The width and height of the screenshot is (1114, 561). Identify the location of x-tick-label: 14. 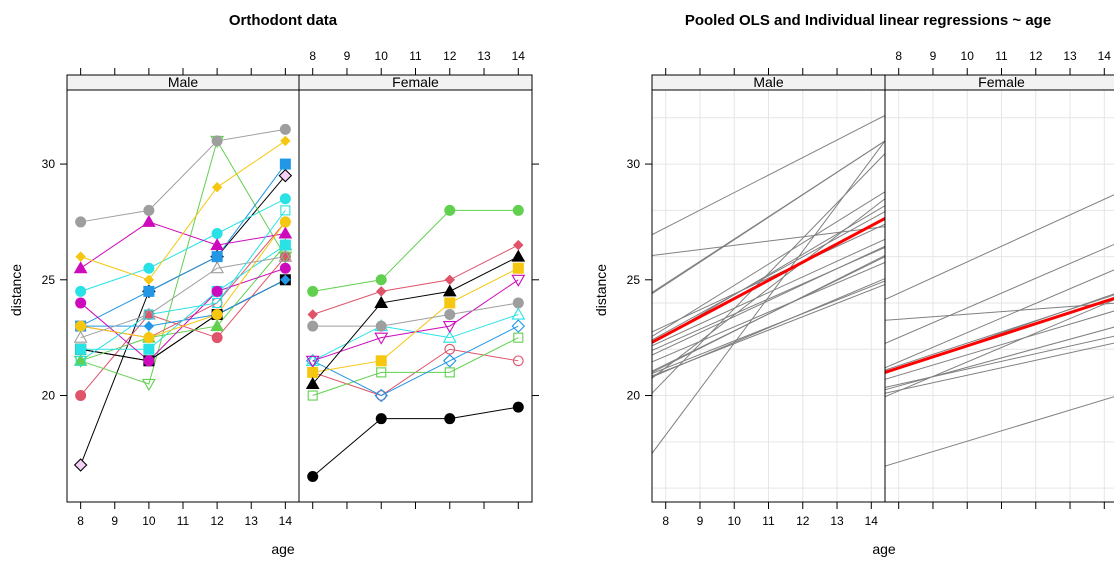
(286, 521).